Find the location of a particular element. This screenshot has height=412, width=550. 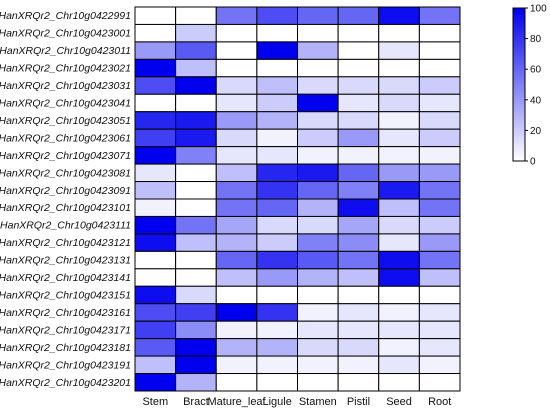

column-label: Root is located at coordinates (439, 402).